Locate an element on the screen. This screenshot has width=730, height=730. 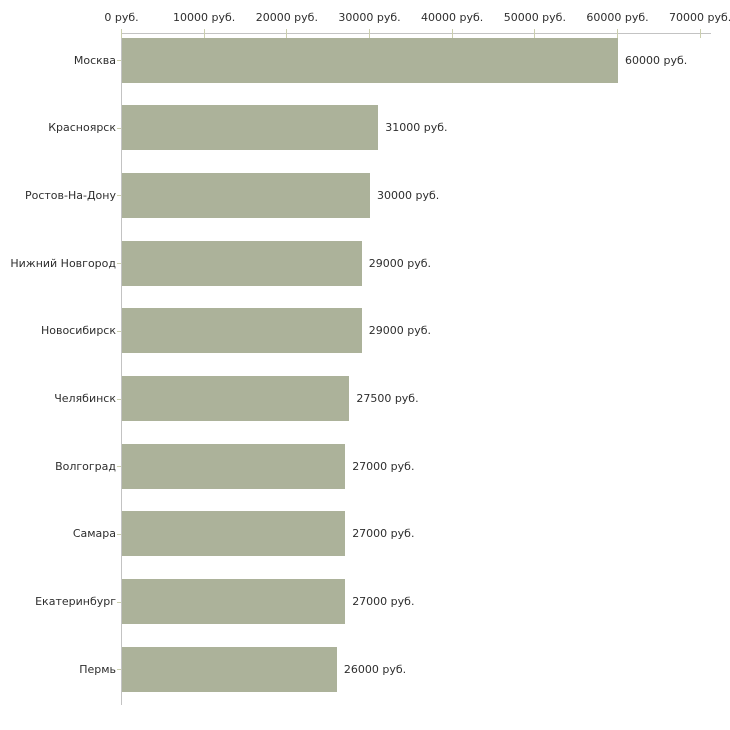
category-label: Челябинск is located at coordinates (85, 398).